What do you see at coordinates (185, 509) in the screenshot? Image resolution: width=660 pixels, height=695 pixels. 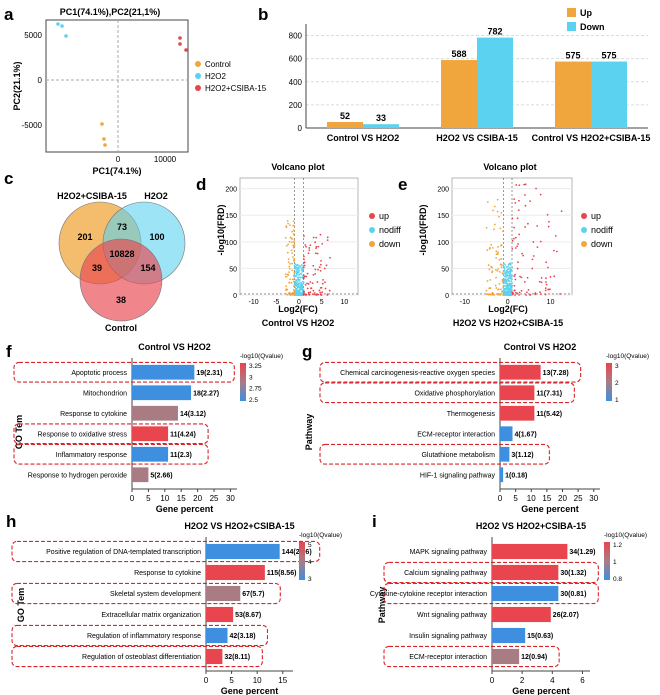 I see `enrich-f-xlabel: Gene percent` at bounding box center [185, 509].